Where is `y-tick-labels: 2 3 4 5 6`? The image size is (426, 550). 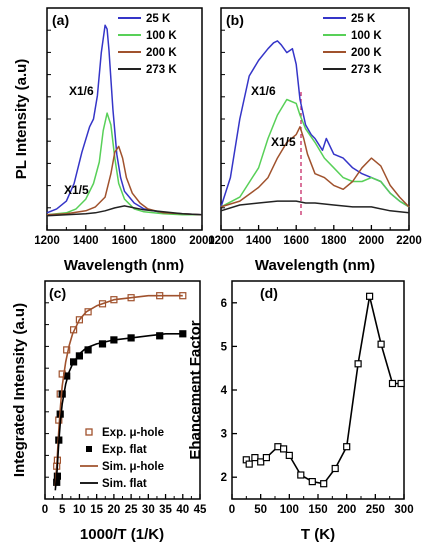
y-tick-labels: 2 3 4 5 6 is located at coordinates (229, 391).